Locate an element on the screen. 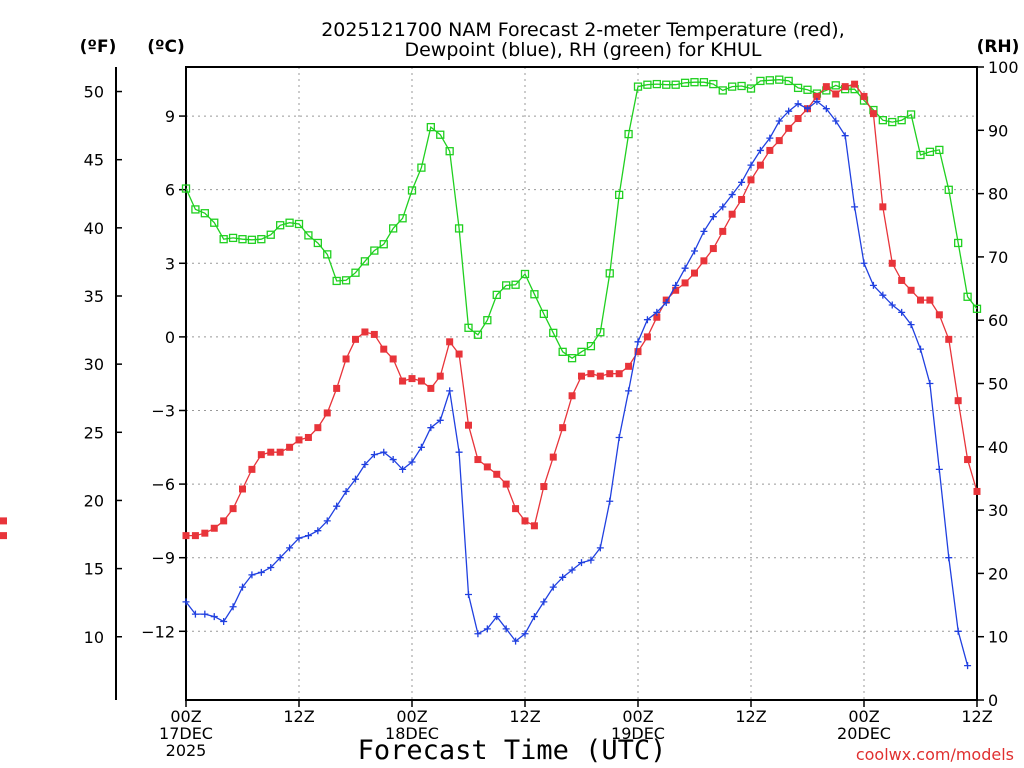 The image size is (1024, 768). celsius-tick-label: 0 is located at coordinates (170, 337).